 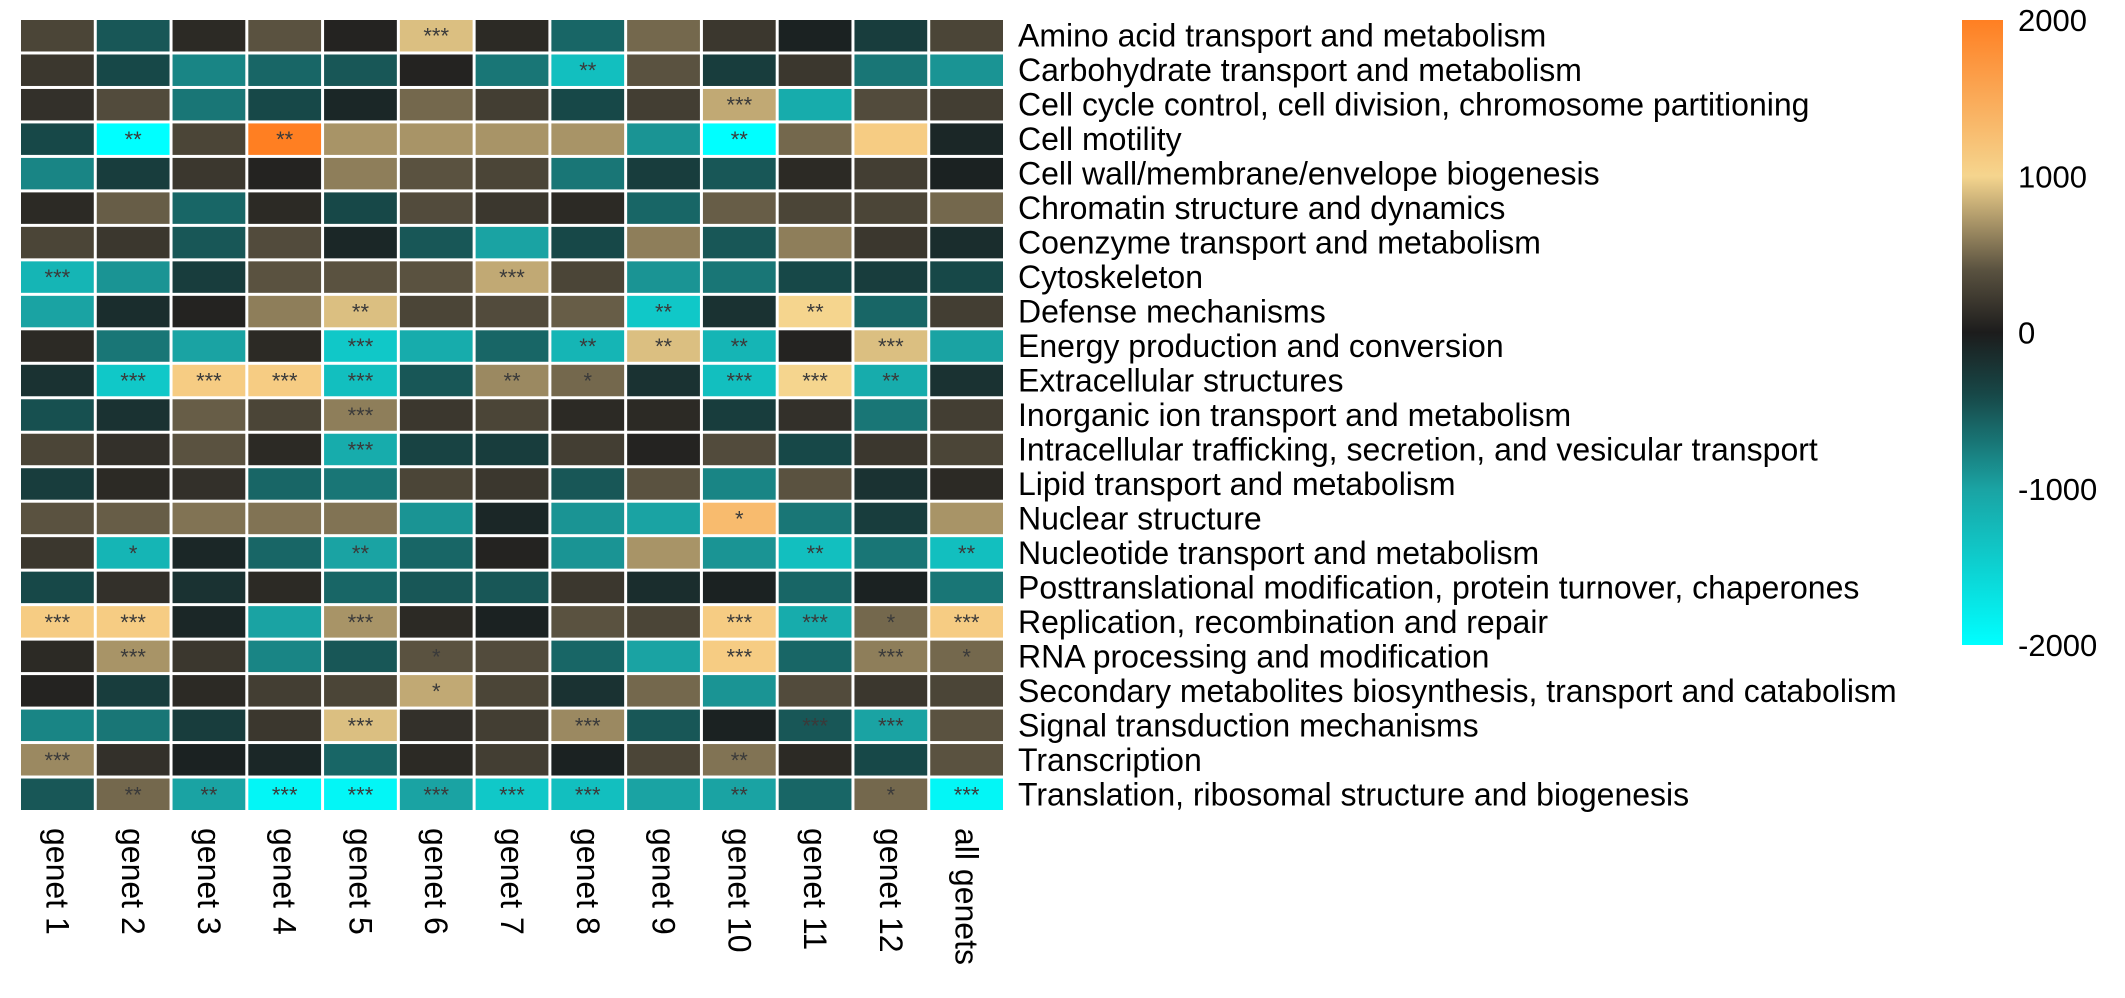 I want to click on column-label: genet 1, so click(x=57, y=881).